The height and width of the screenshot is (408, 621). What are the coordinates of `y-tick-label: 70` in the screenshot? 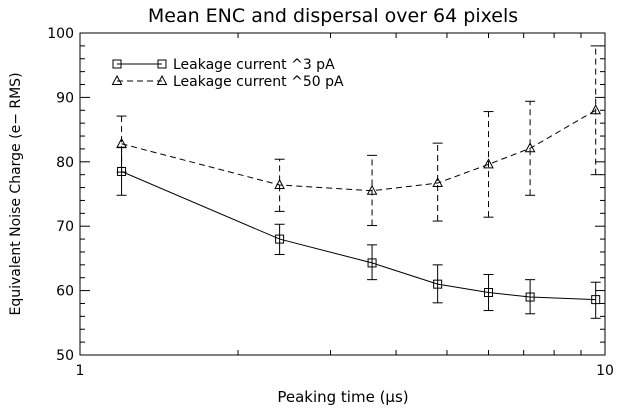 It's located at (65, 227).